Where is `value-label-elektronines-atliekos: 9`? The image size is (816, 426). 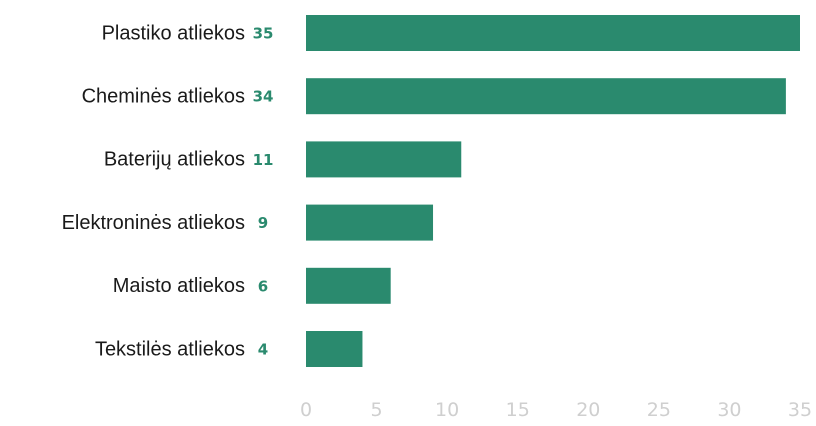
value-label-elektronines-atliekos: 9 is located at coordinates (263, 223).